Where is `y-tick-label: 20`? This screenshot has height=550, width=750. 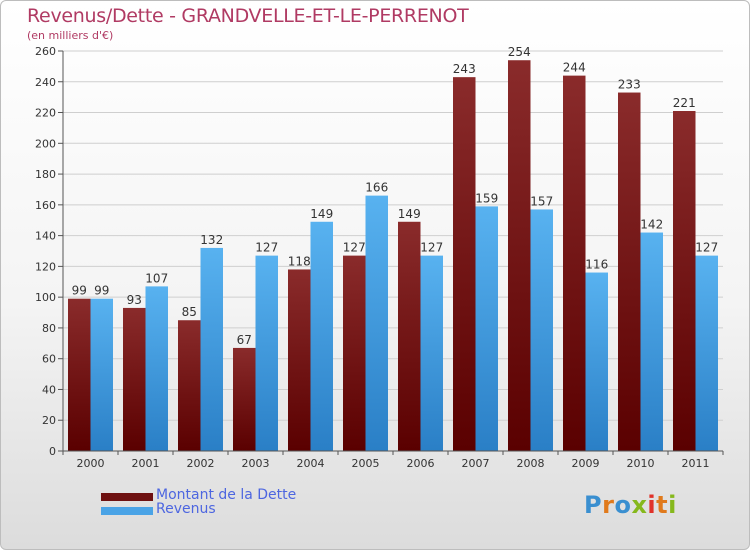 y-tick-label: 20 is located at coordinates (49, 420).